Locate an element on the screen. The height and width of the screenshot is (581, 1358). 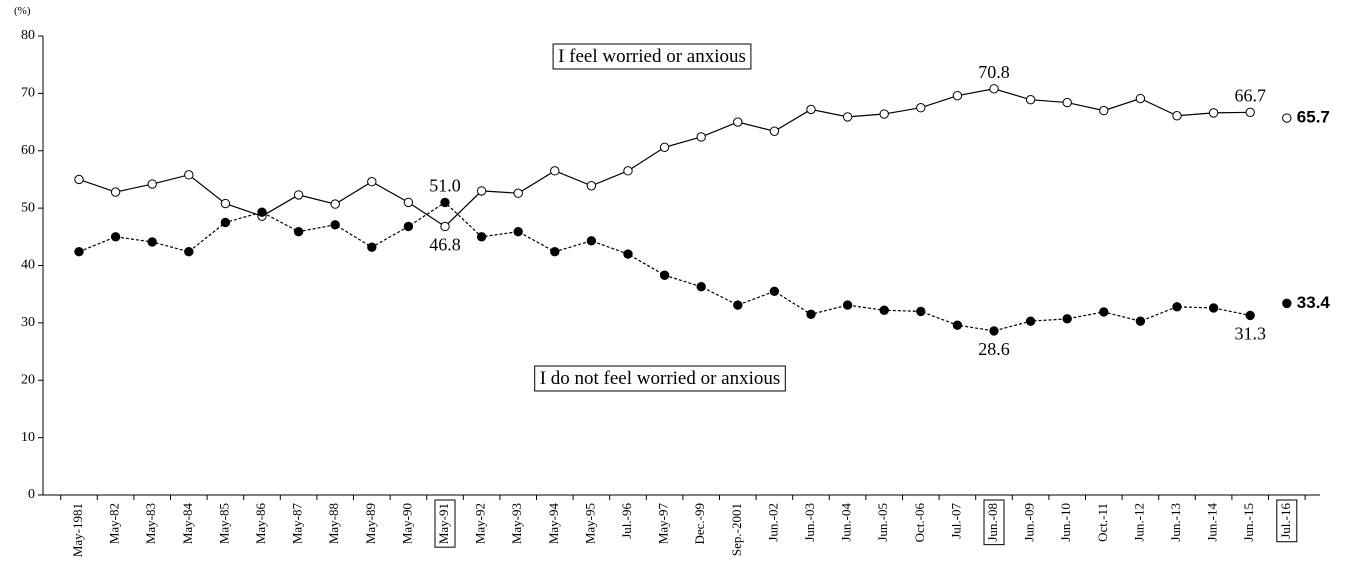
y-tick-label: 50 is located at coordinates (28, 207).